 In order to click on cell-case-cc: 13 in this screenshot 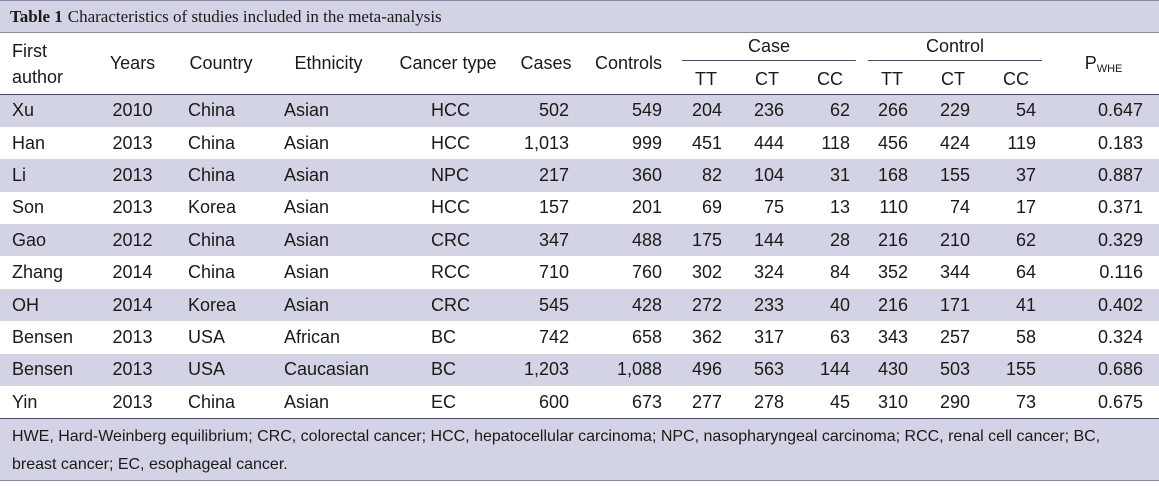, I will do `click(840, 207)`.